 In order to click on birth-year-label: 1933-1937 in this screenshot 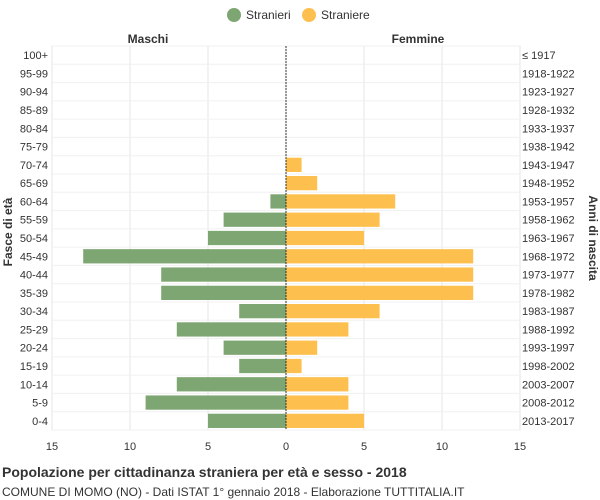, I will do `click(548, 129)`.